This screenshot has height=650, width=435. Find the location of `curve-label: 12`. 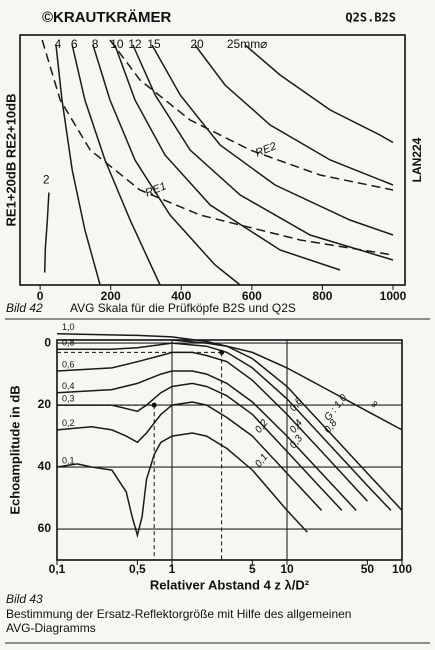

curve-label: 12 is located at coordinates (135, 44).